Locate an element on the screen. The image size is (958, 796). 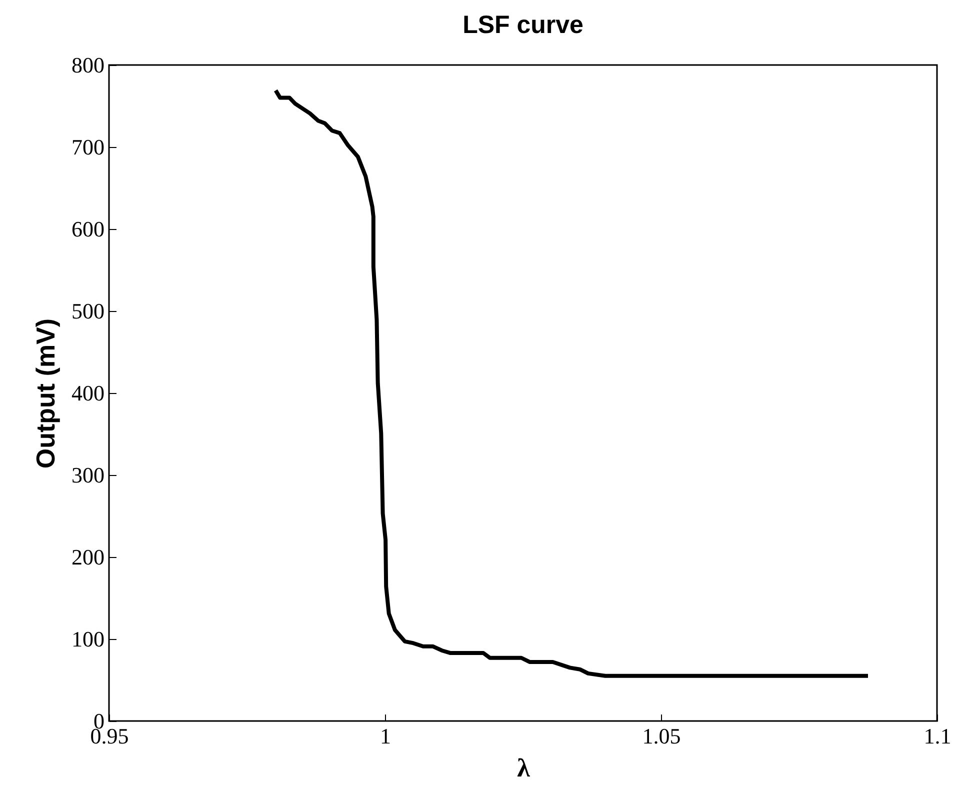
y-tick-label: 100 is located at coordinates (88, 639).